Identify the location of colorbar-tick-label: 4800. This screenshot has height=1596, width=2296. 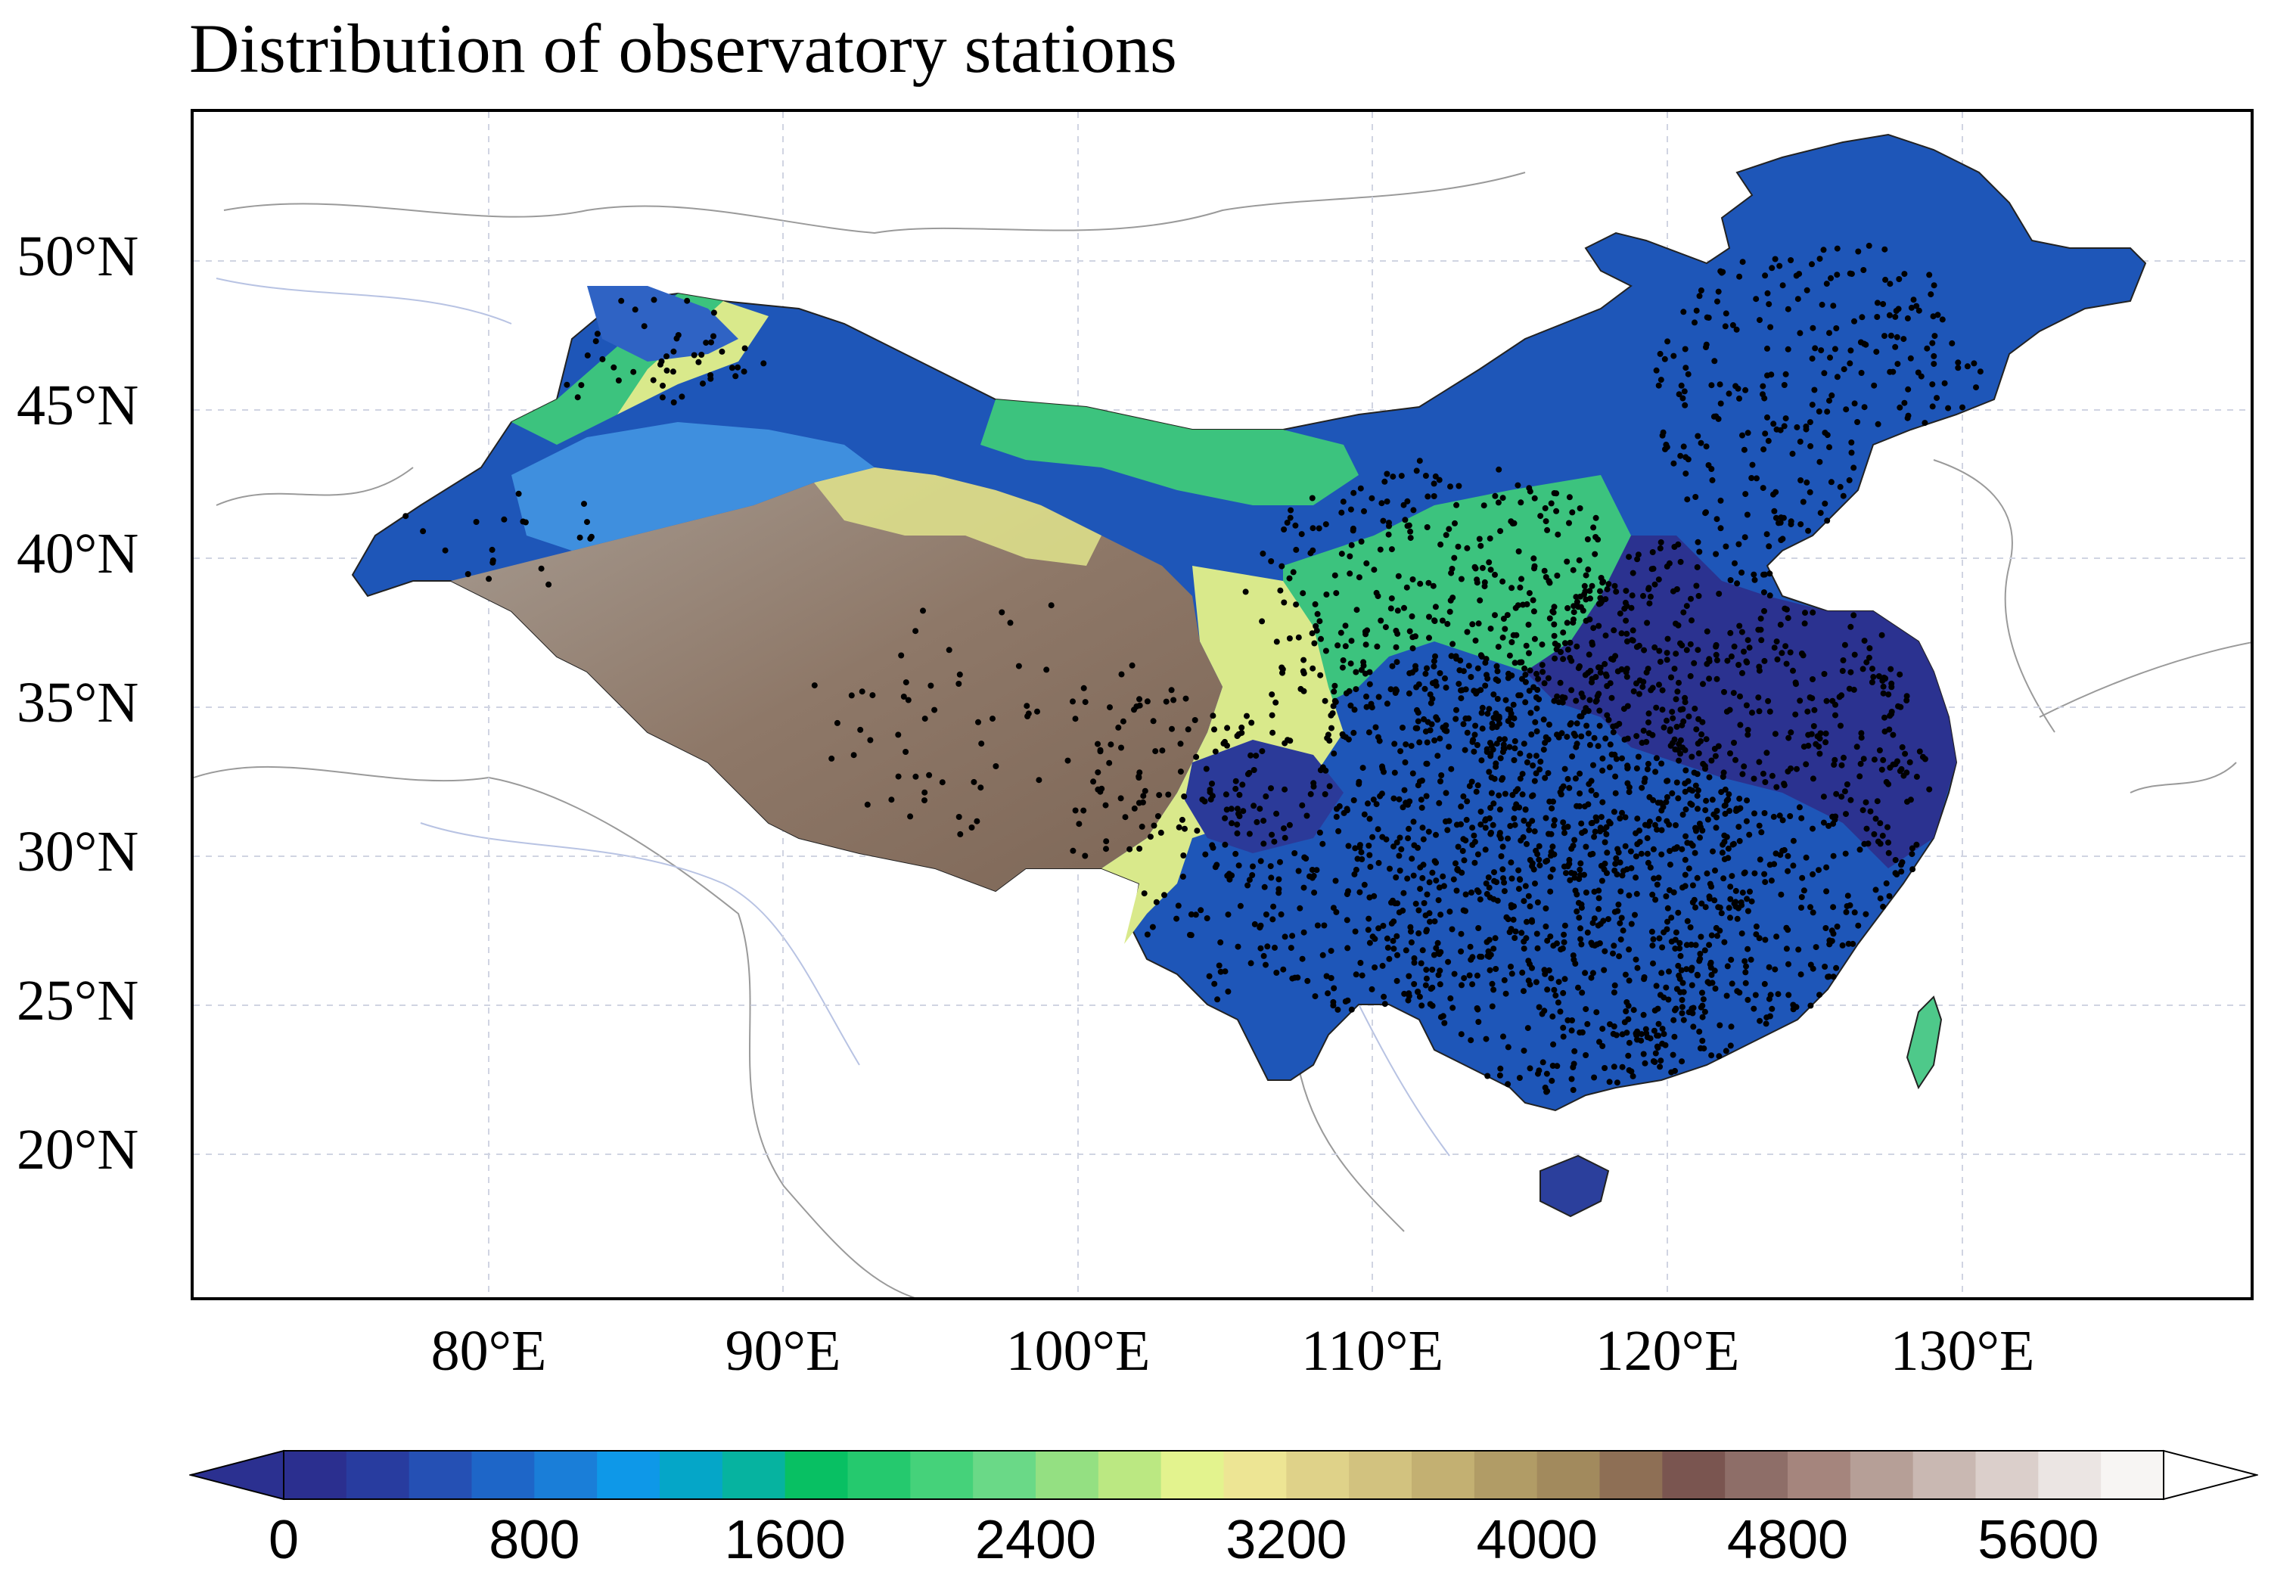
(1788, 1540).